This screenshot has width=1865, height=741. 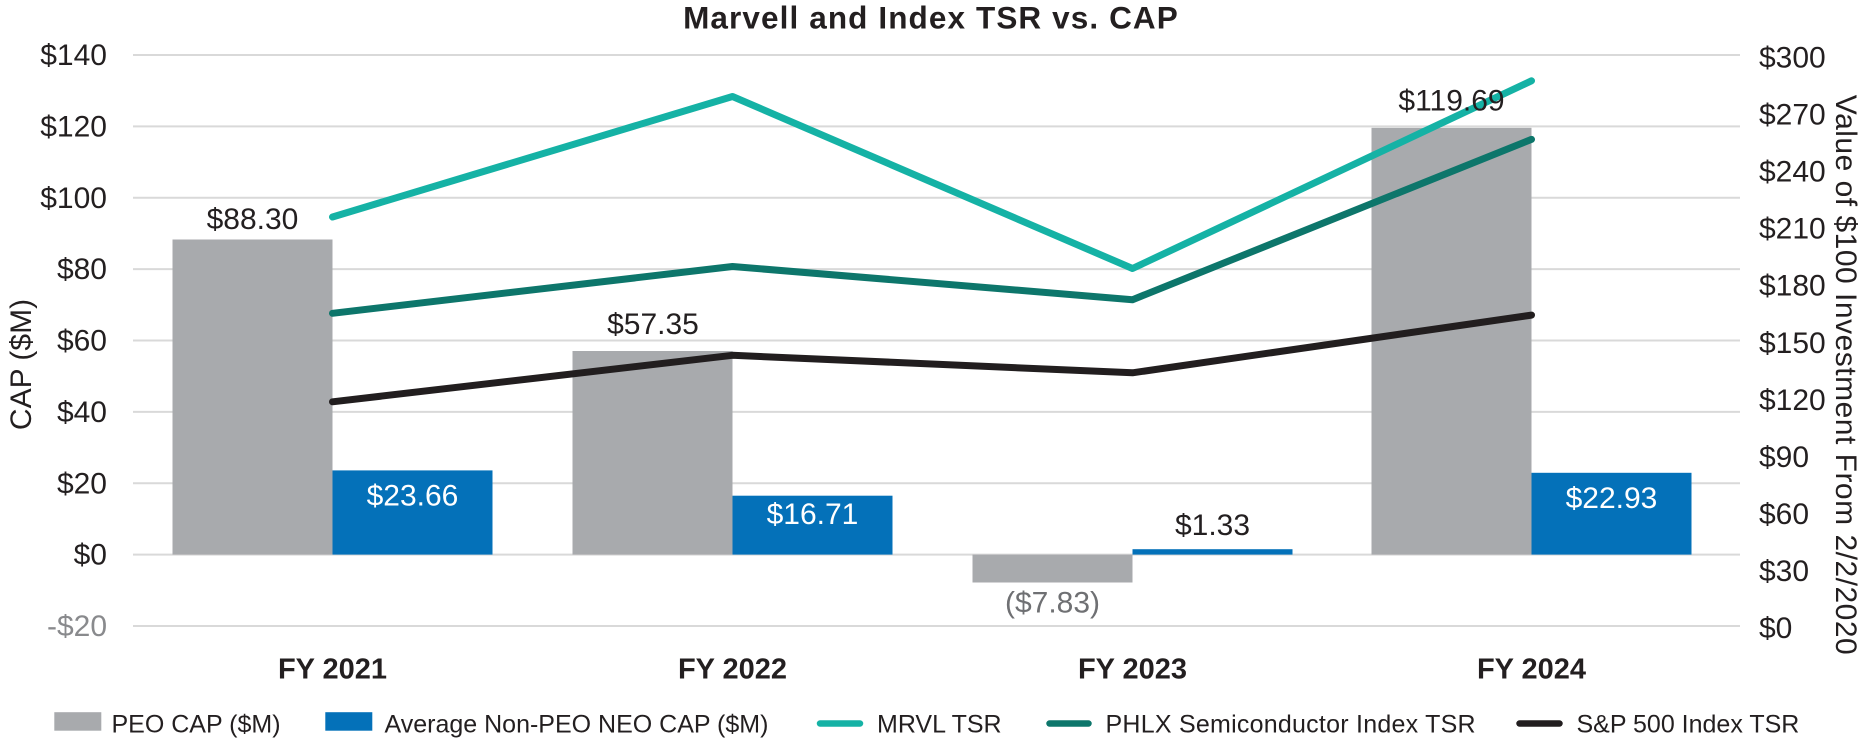 I want to click on svg-text: $16.71, so click(x=813, y=514).